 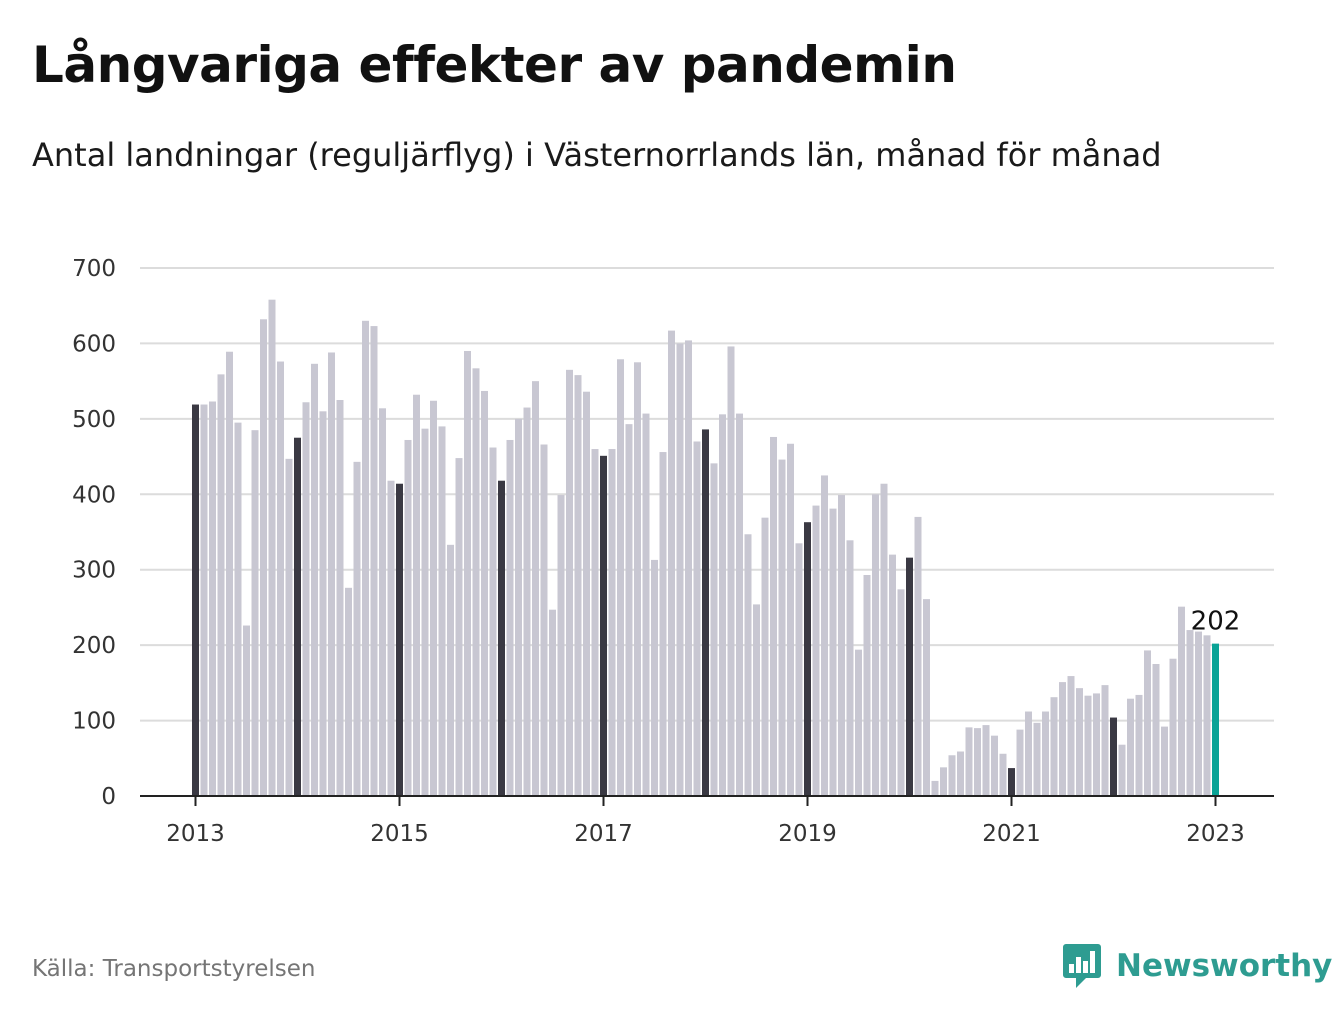 I want to click on x-tick-label: 2013, so click(x=195, y=834).